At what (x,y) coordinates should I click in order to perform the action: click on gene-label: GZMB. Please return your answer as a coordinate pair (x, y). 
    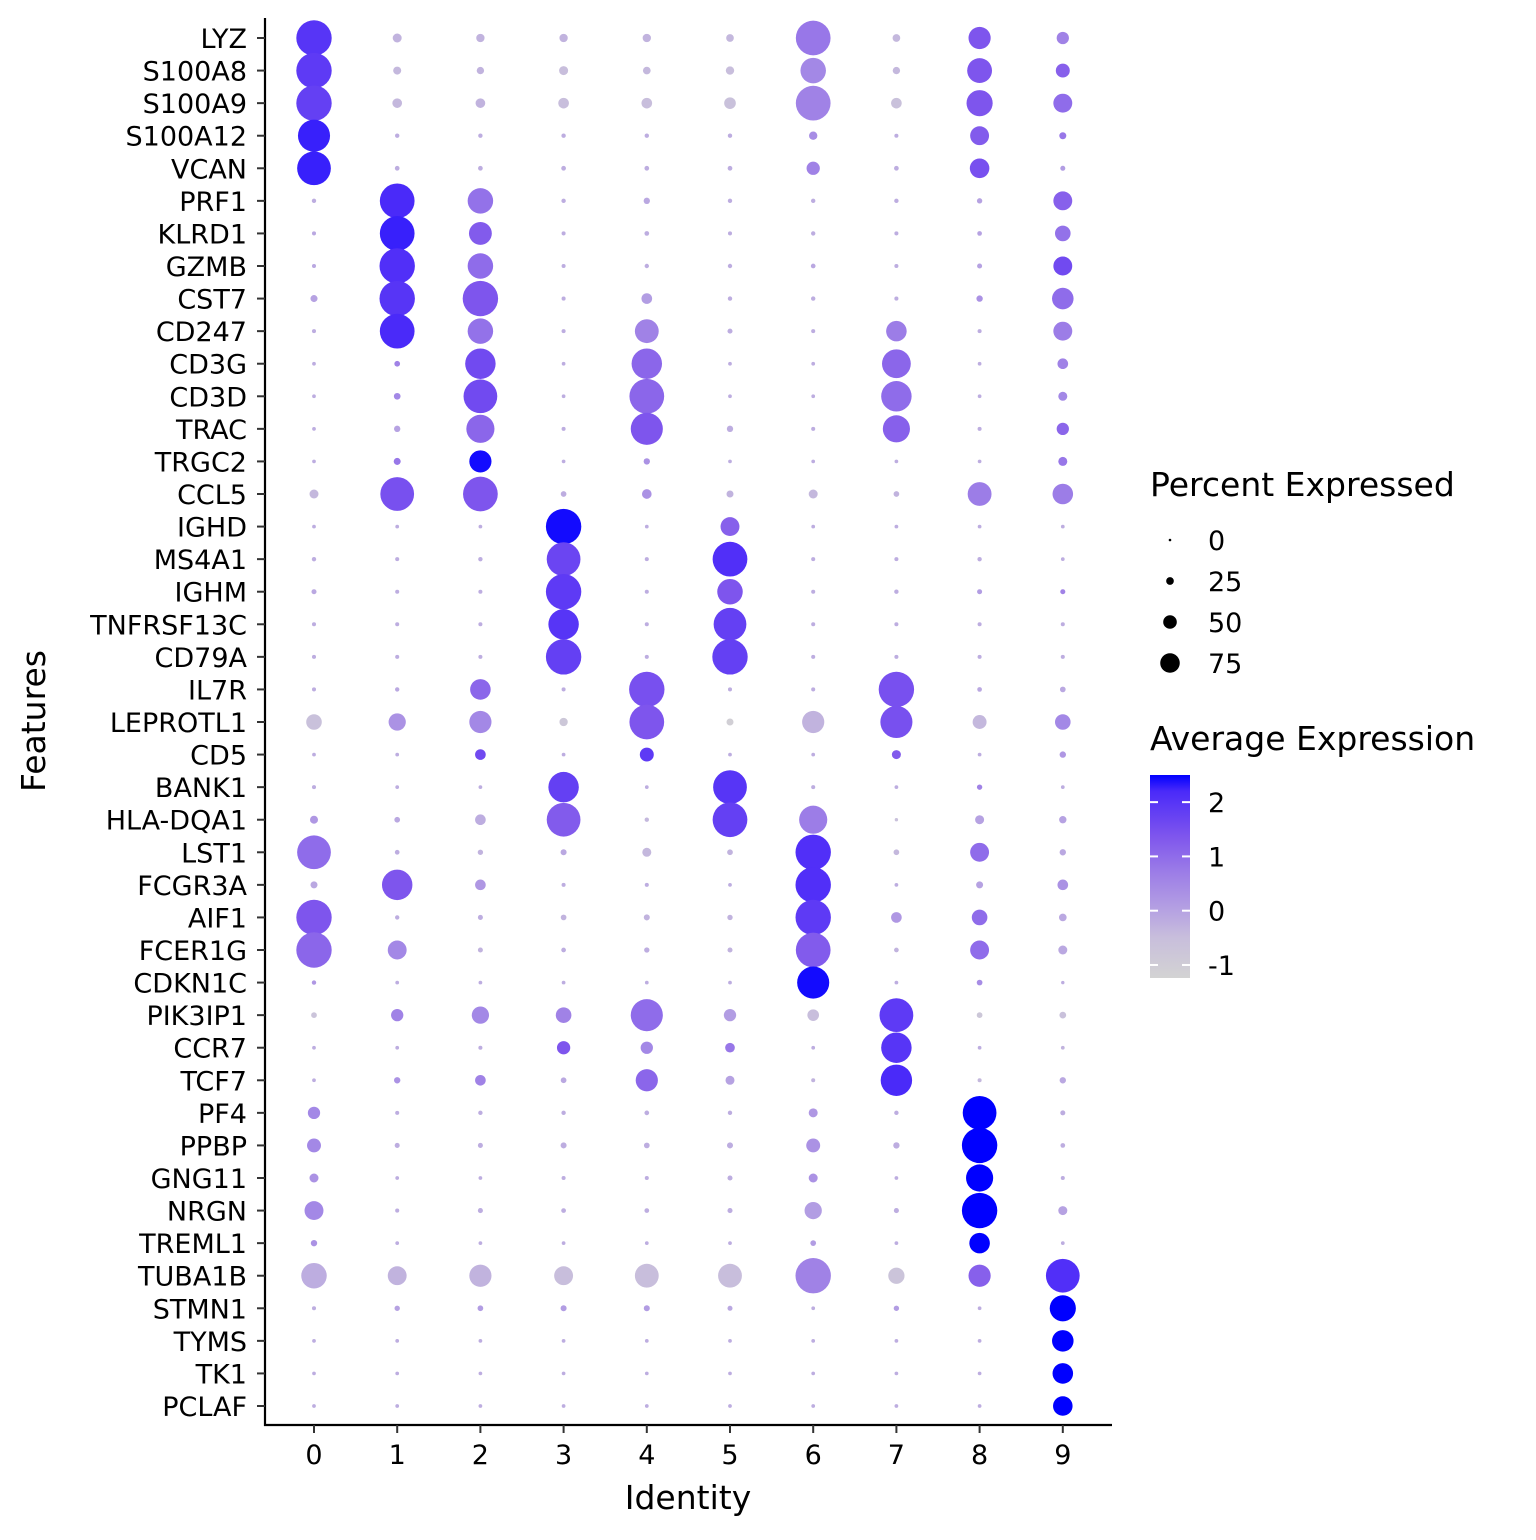
    Looking at the image, I should click on (206, 267).